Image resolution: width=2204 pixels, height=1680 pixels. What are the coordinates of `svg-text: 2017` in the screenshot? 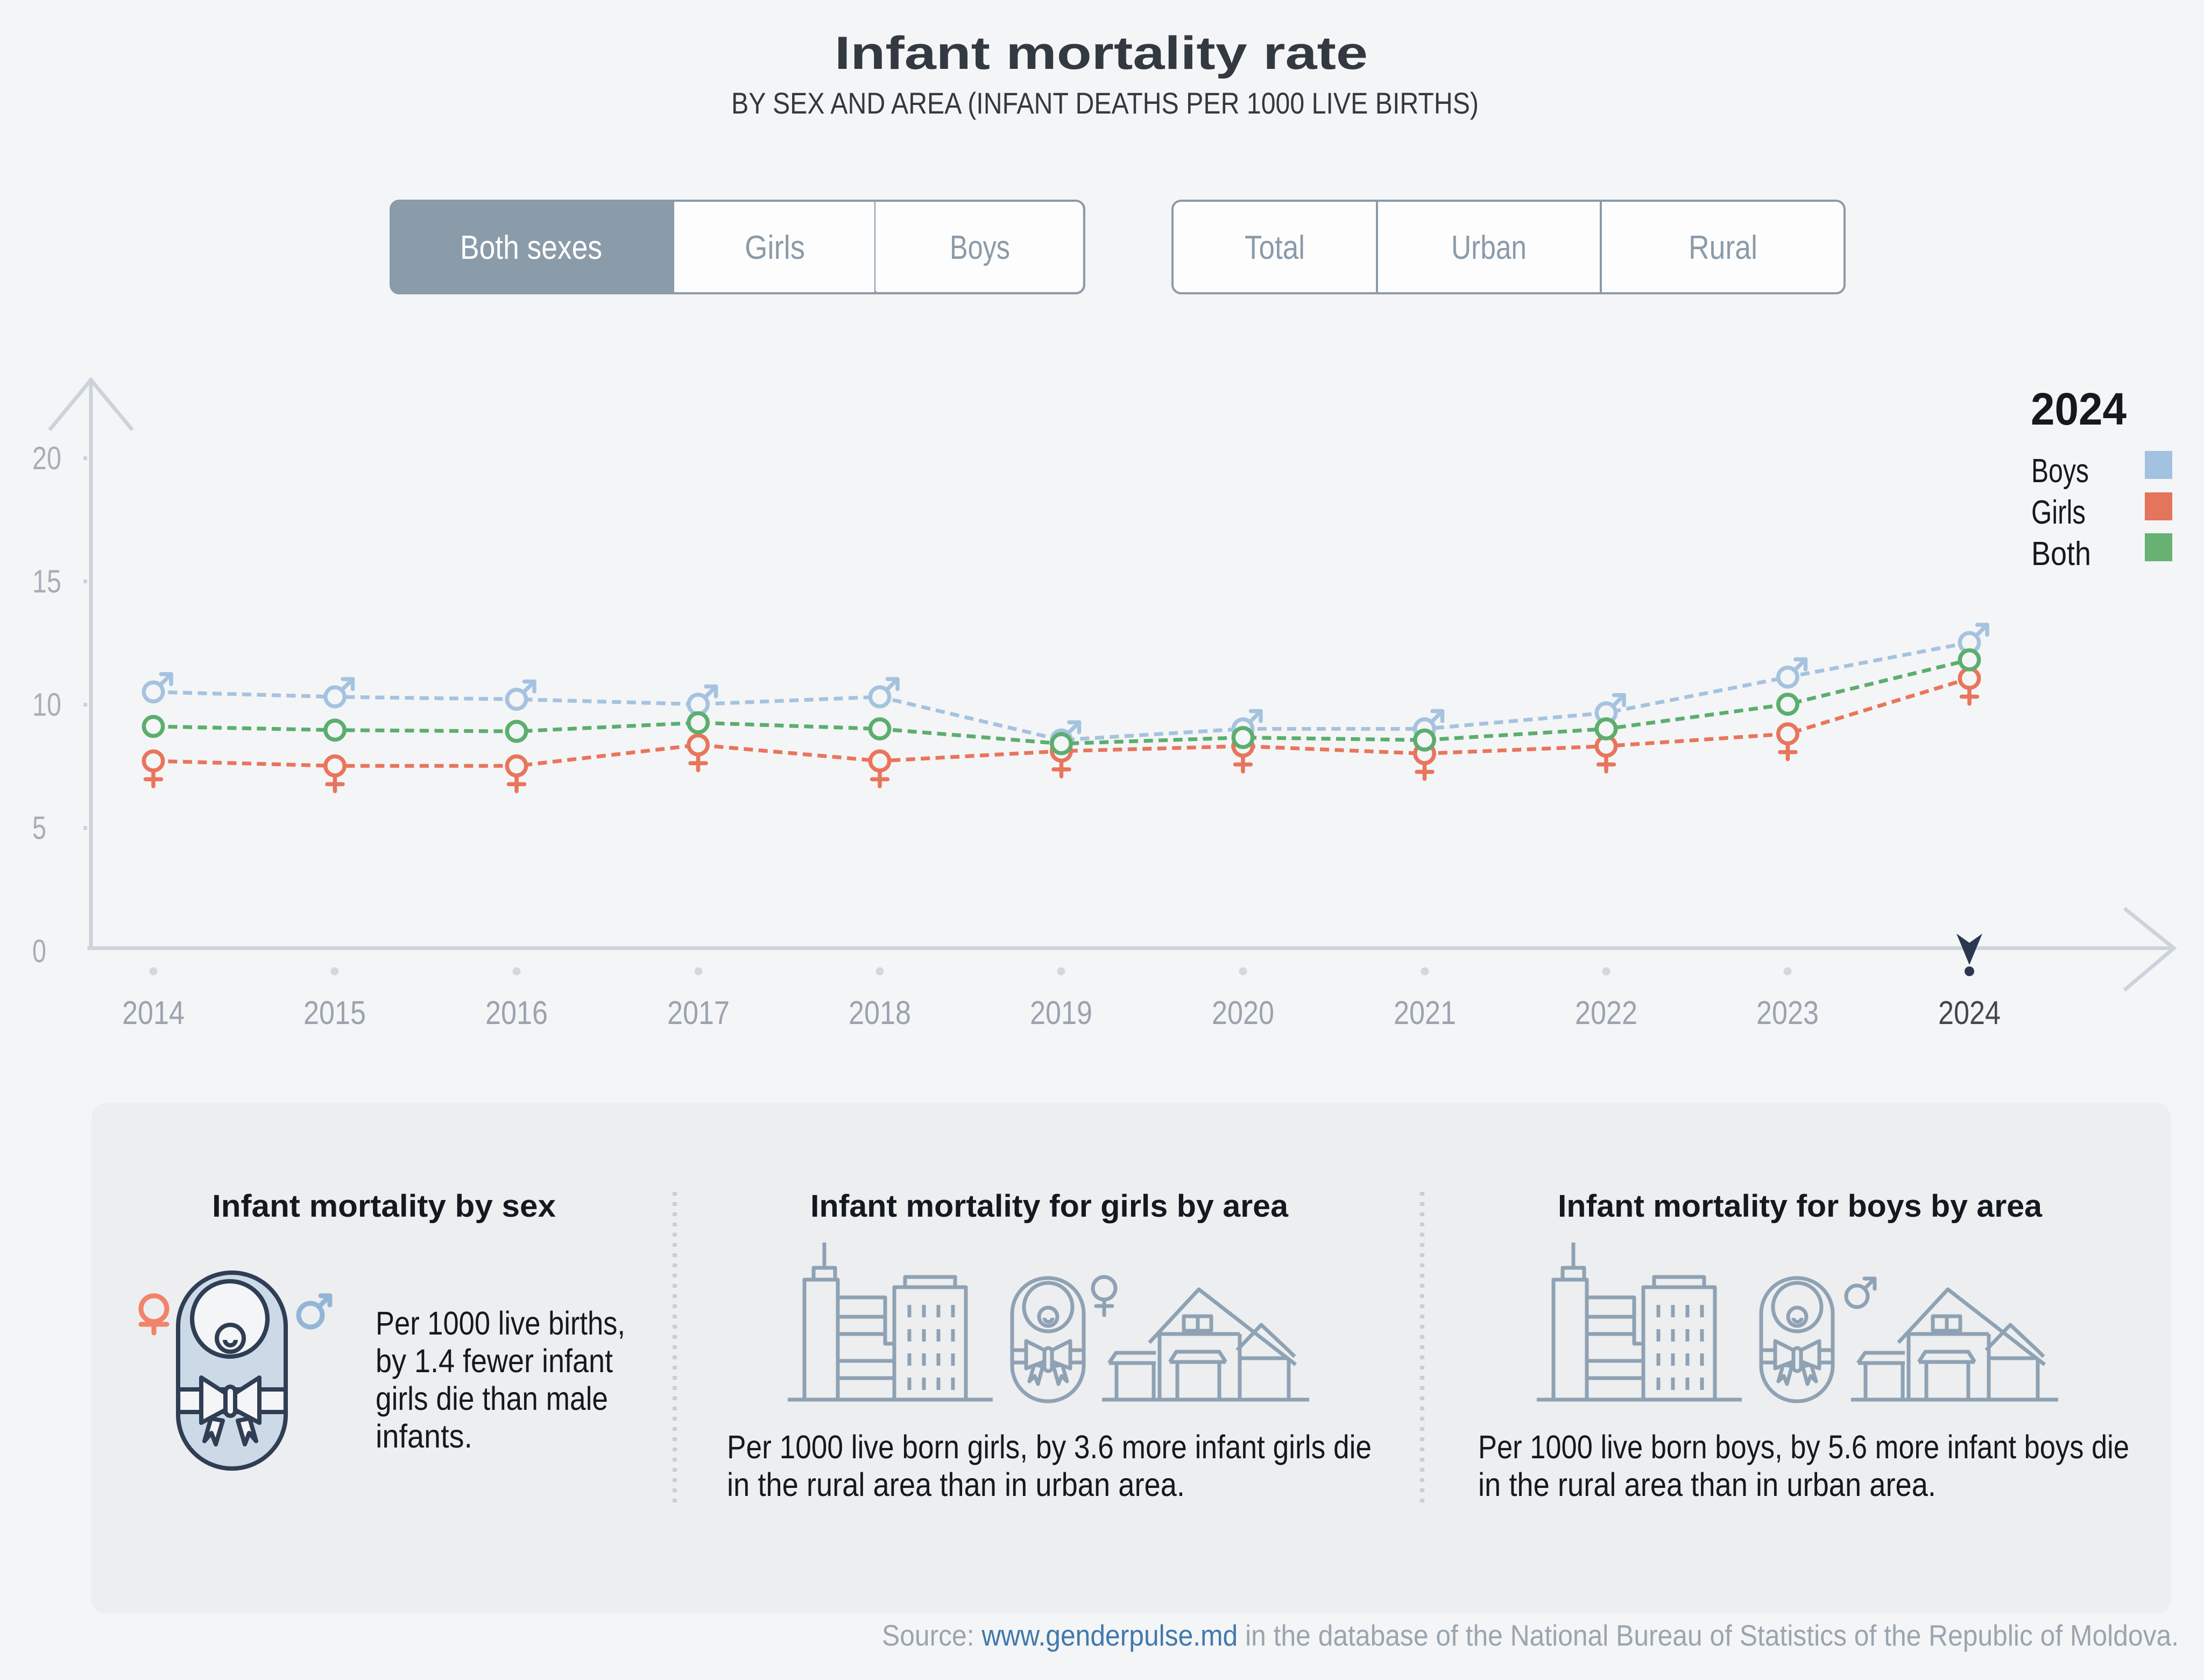 It's located at (698, 1012).